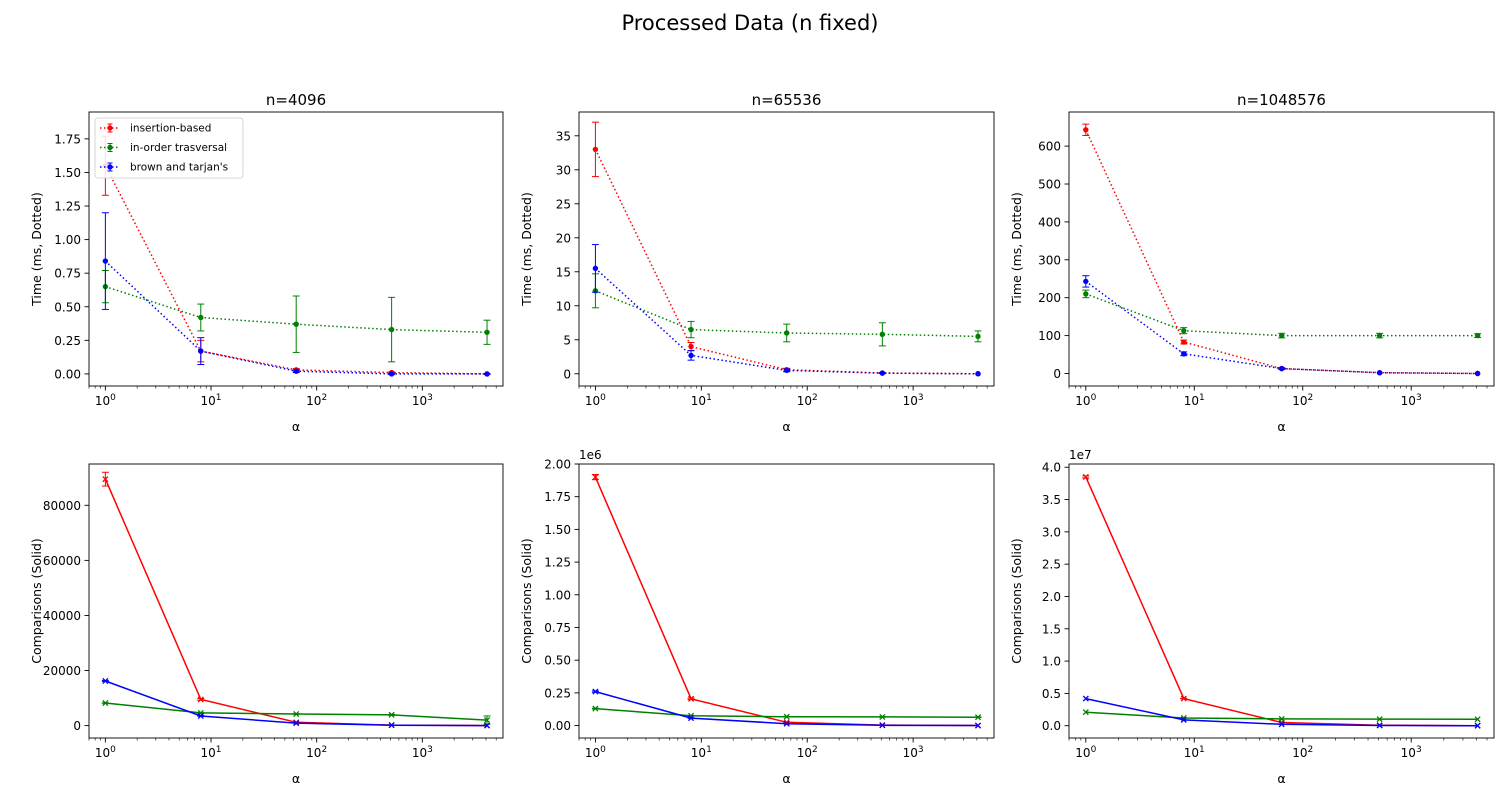 This screenshot has width=1500, height=800. What do you see at coordinates (62, 506) in the screenshot?
I see `y-tick-label: 80000` at bounding box center [62, 506].